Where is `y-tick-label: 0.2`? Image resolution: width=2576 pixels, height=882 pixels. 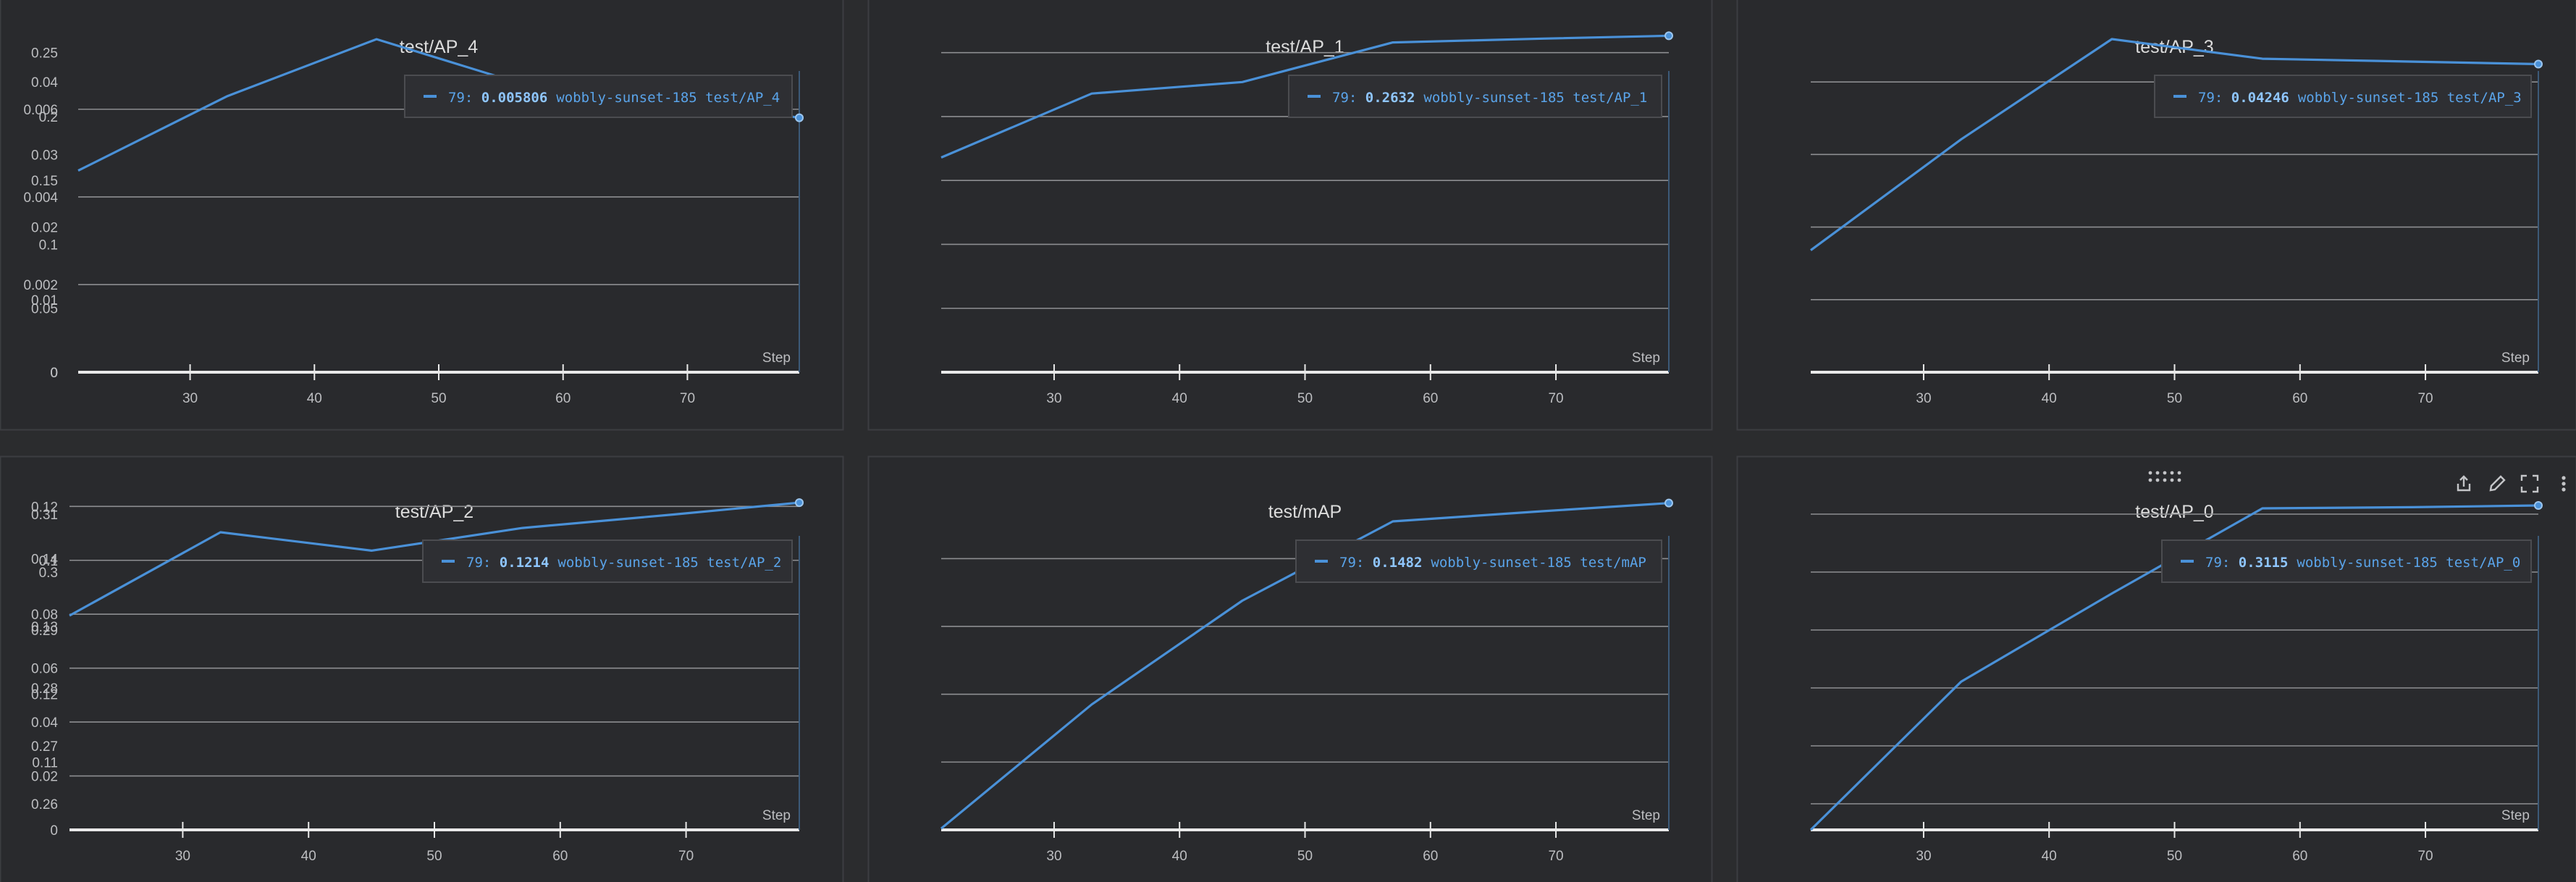
y-tick-label: 0.2 is located at coordinates (48, 117).